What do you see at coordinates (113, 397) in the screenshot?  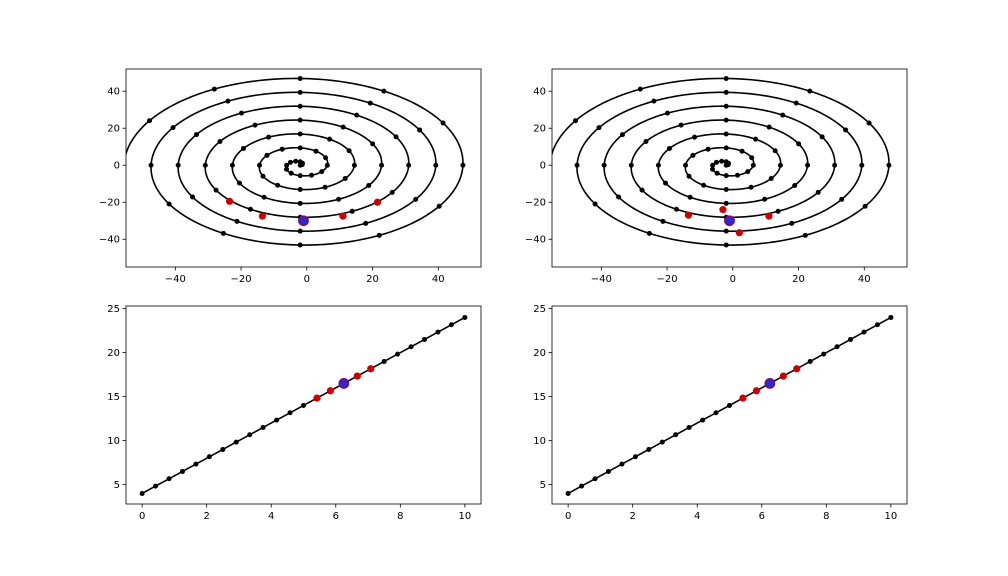 I see `y-tick-label: 15` at bounding box center [113, 397].